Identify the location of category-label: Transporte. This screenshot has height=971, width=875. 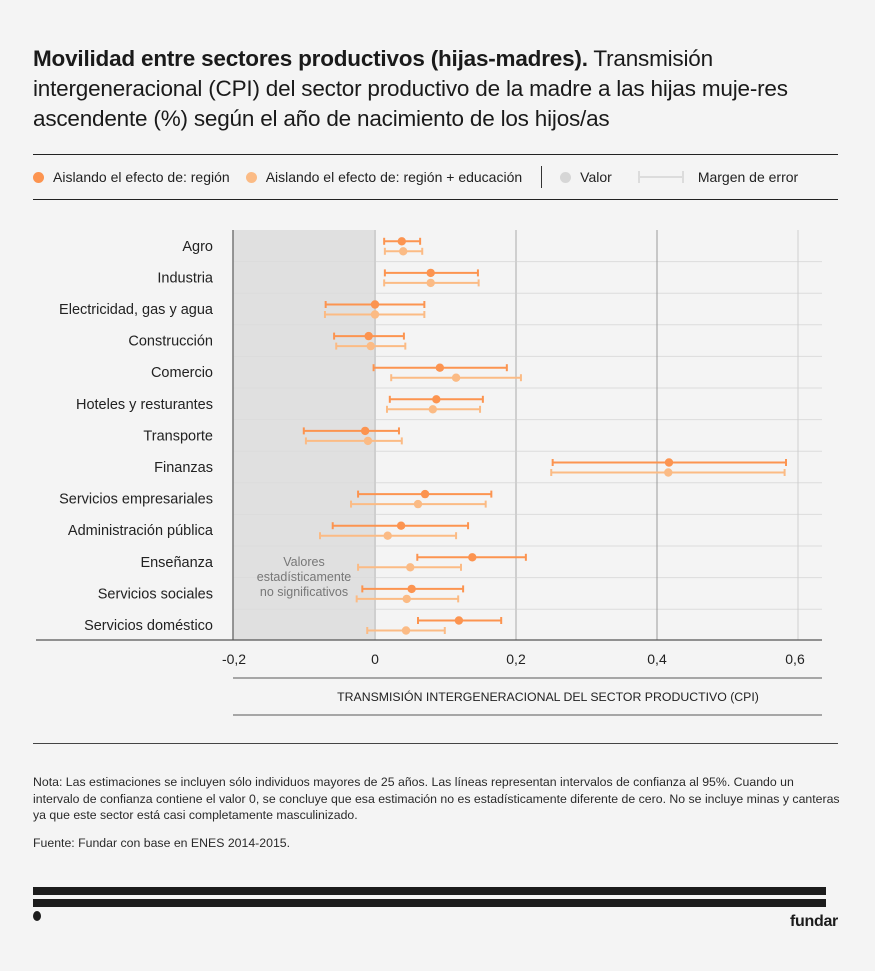
(178, 436).